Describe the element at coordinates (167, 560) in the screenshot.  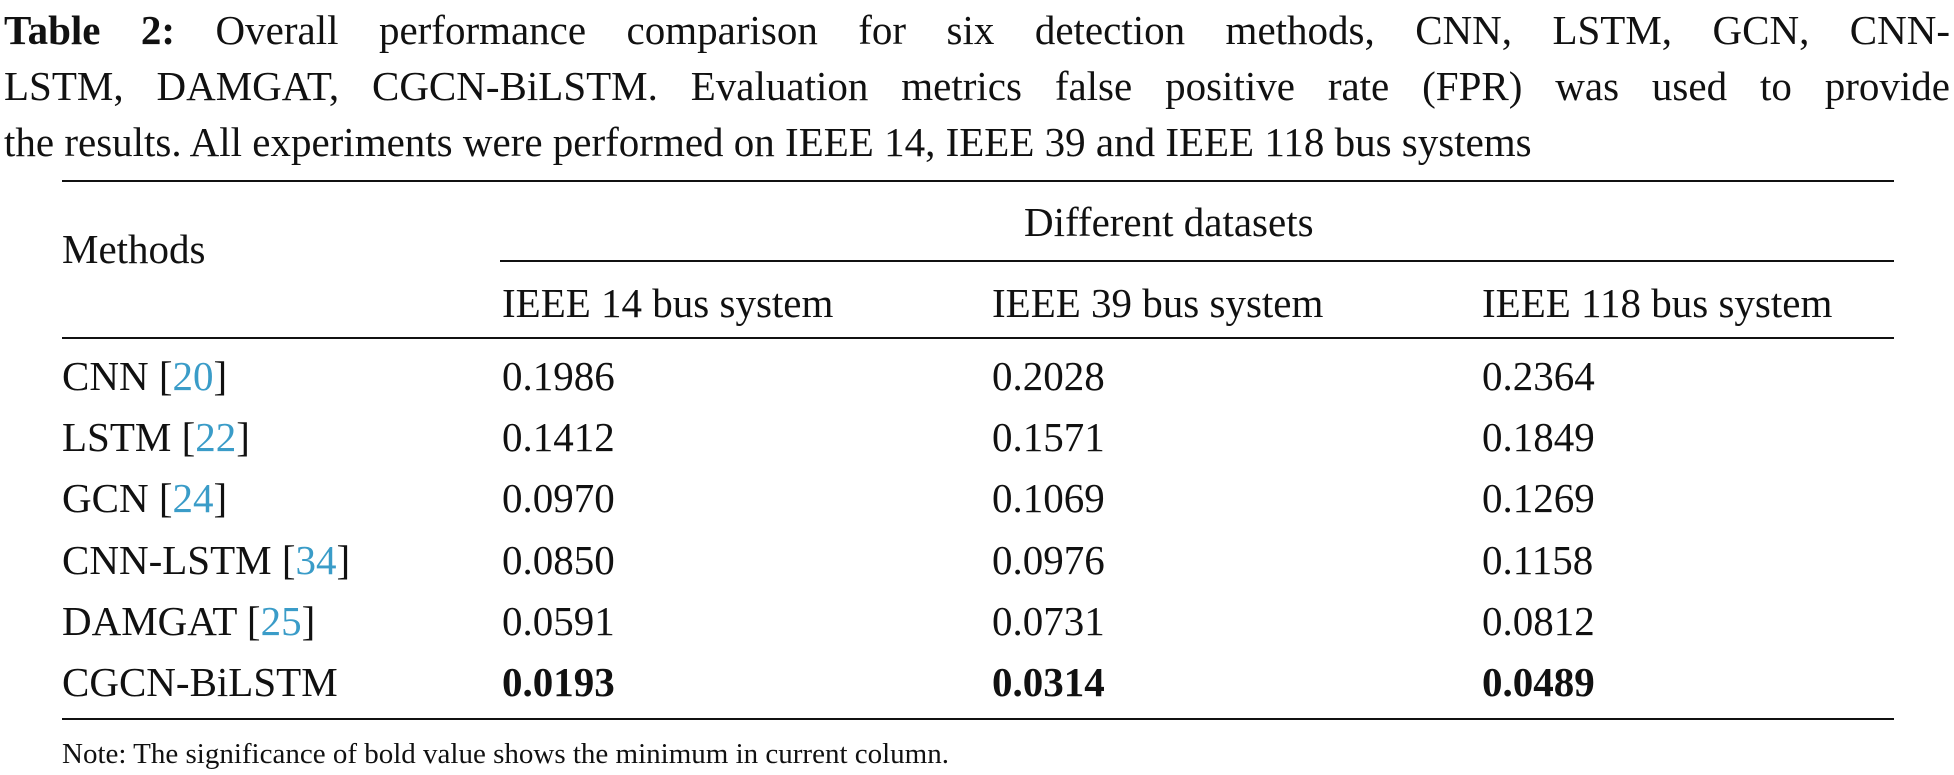
I see `method-name: CNN-LSTM` at that location.